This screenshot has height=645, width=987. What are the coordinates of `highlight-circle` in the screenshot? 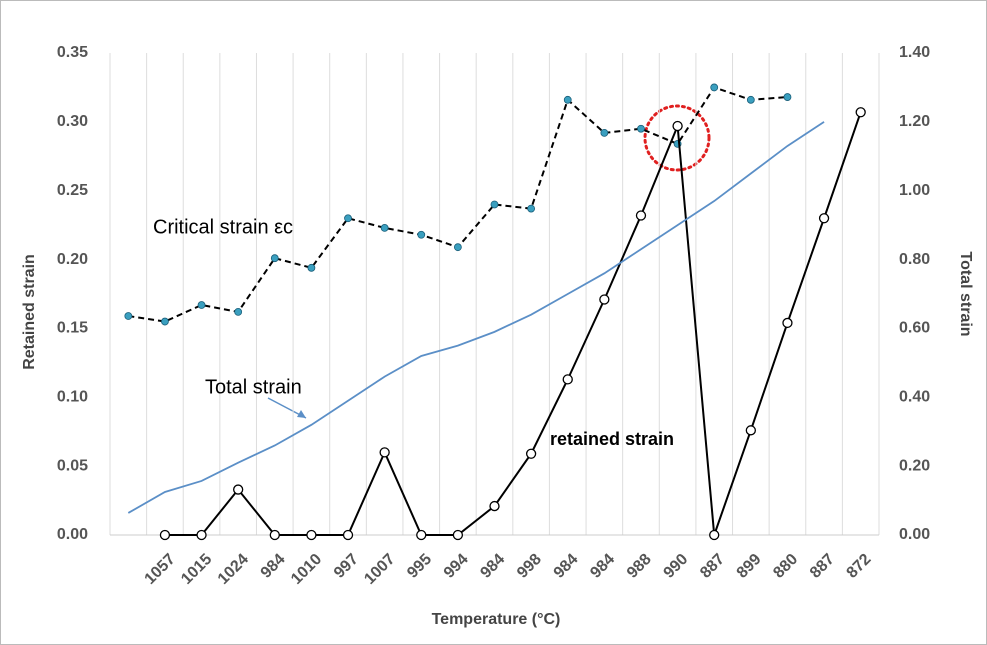 It's located at (677, 138).